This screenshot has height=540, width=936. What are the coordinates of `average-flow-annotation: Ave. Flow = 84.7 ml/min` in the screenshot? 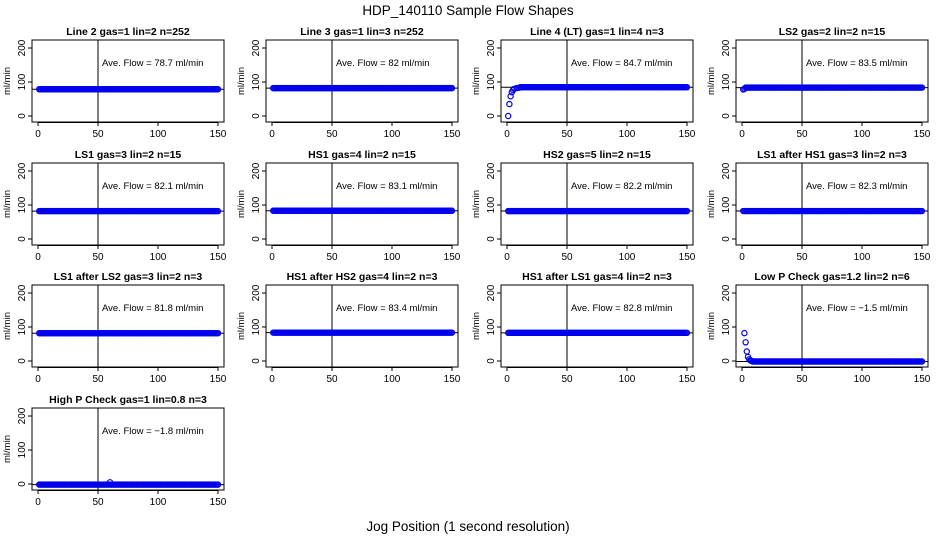 It's located at (621, 63).